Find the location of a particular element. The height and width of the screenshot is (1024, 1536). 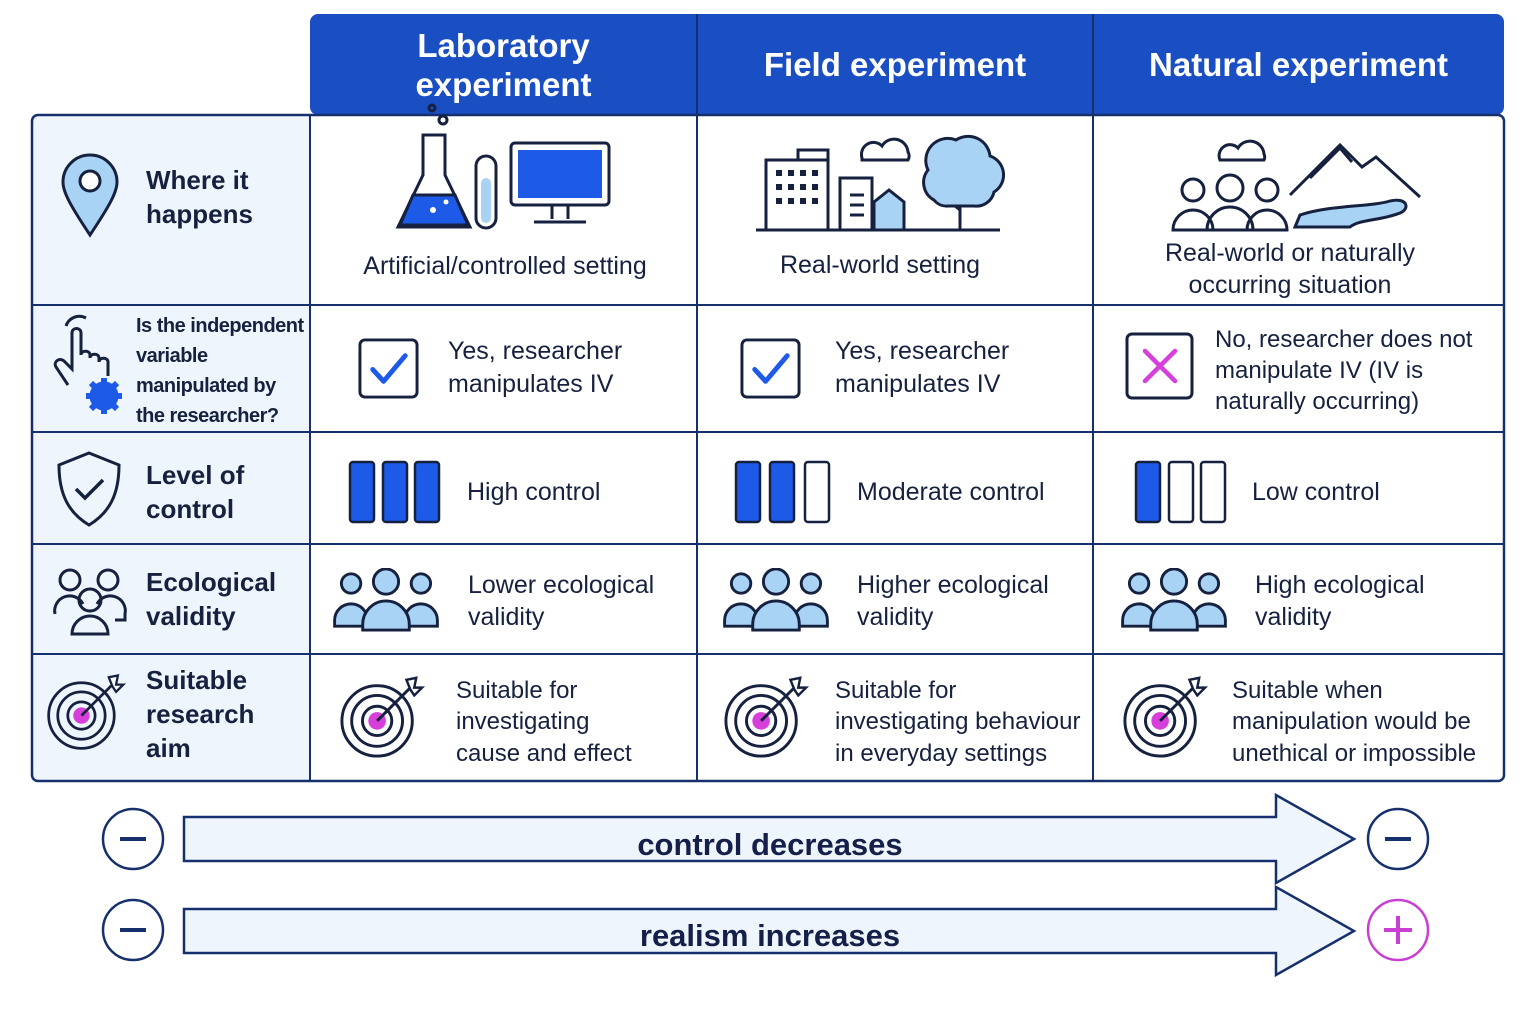

cell-text: High ecological validity is located at coordinates (1340, 601).